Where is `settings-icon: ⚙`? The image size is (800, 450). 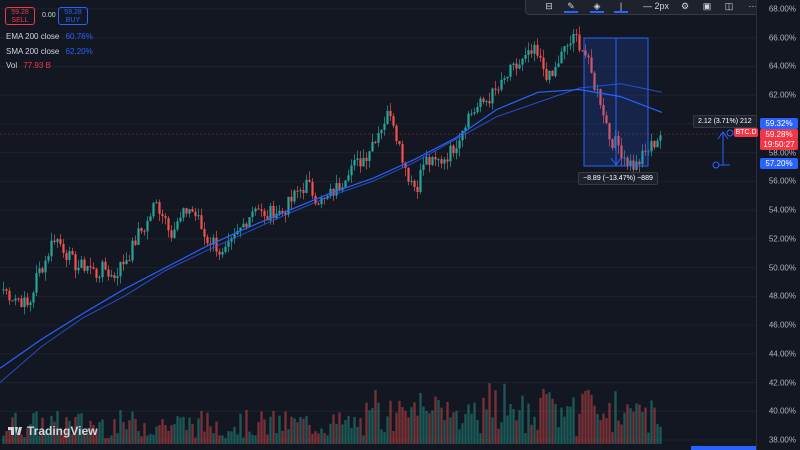 settings-icon: ⚙ is located at coordinates (685, 6).